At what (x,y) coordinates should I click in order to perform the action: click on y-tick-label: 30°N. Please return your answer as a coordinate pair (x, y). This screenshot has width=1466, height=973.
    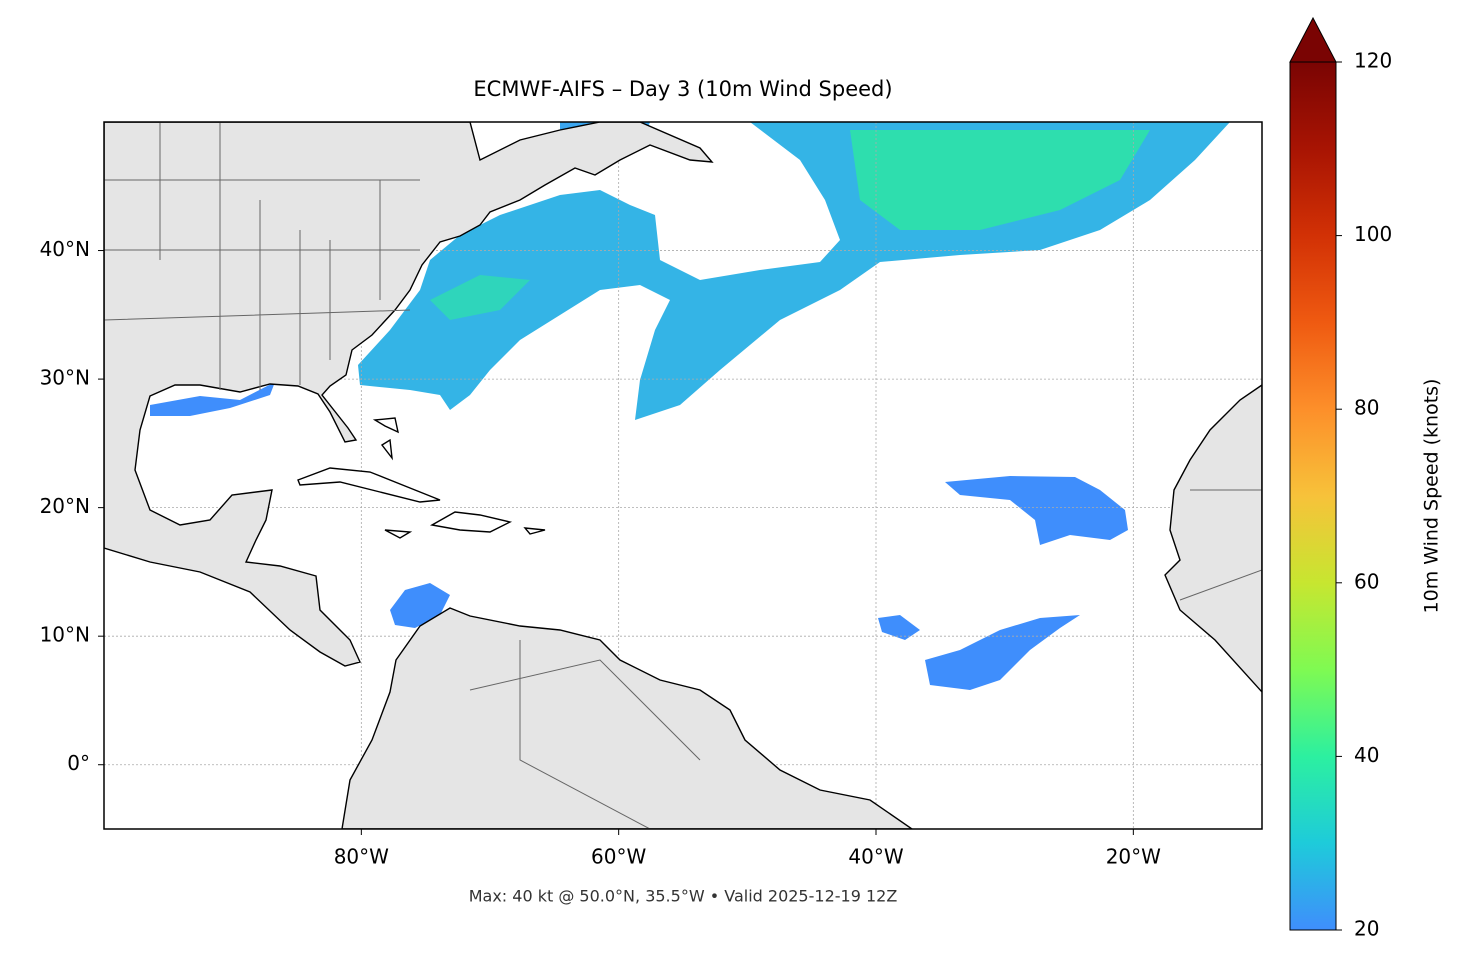
    Looking at the image, I should click on (65, 378).